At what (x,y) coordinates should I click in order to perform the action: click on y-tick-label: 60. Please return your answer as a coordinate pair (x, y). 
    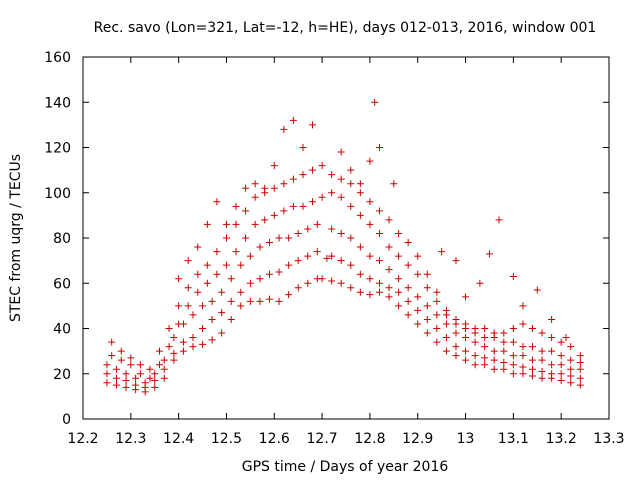
    Looking at the image, I should click on (62, 284).